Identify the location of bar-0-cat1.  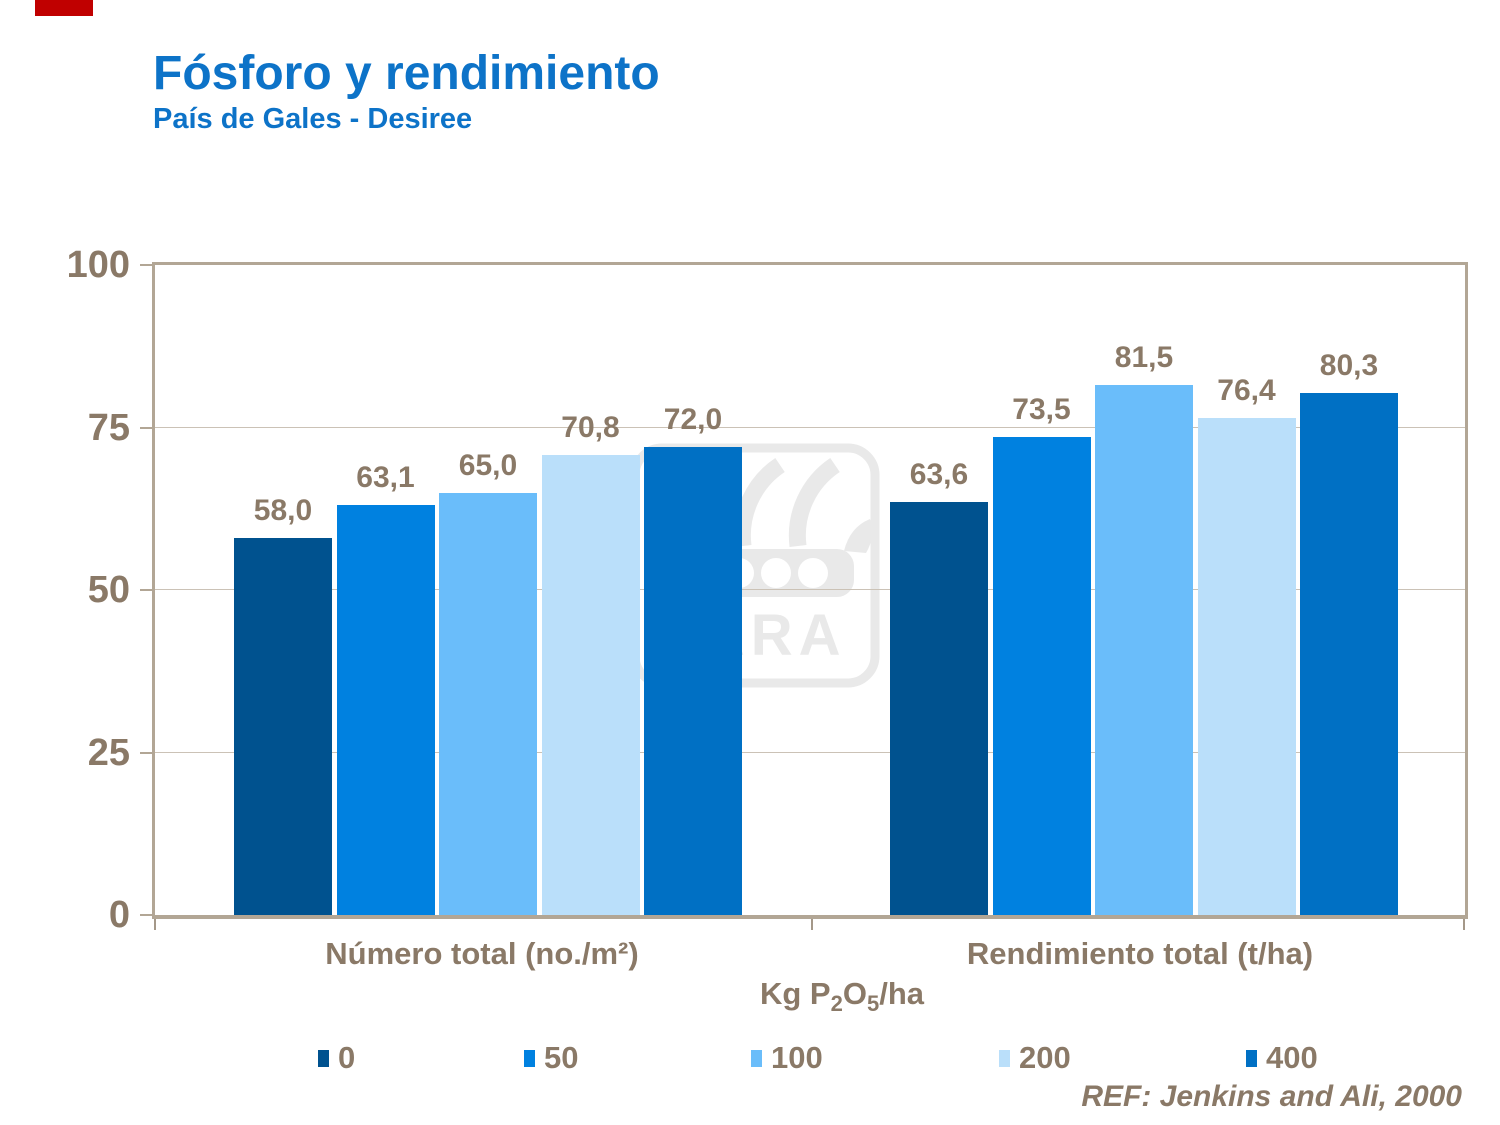
(939, 708).